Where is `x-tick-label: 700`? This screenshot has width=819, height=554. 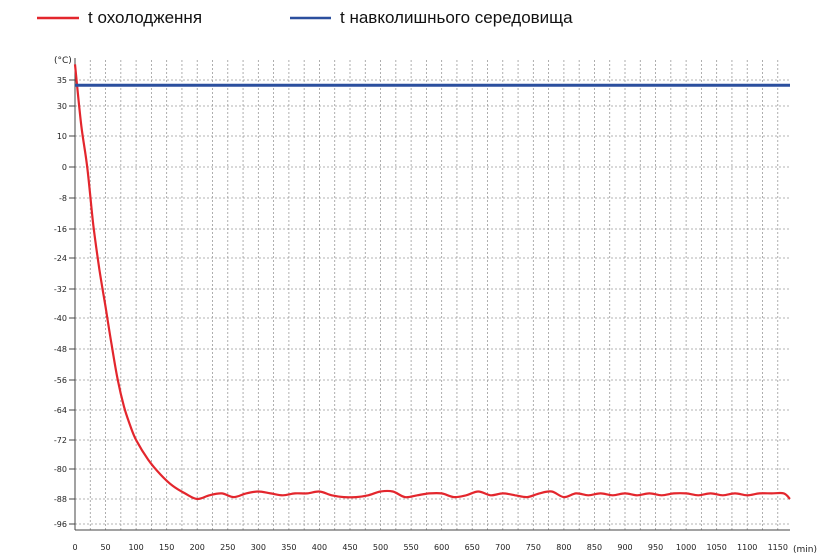
x-tick-label: 700 is located at coordinates (502, 547).